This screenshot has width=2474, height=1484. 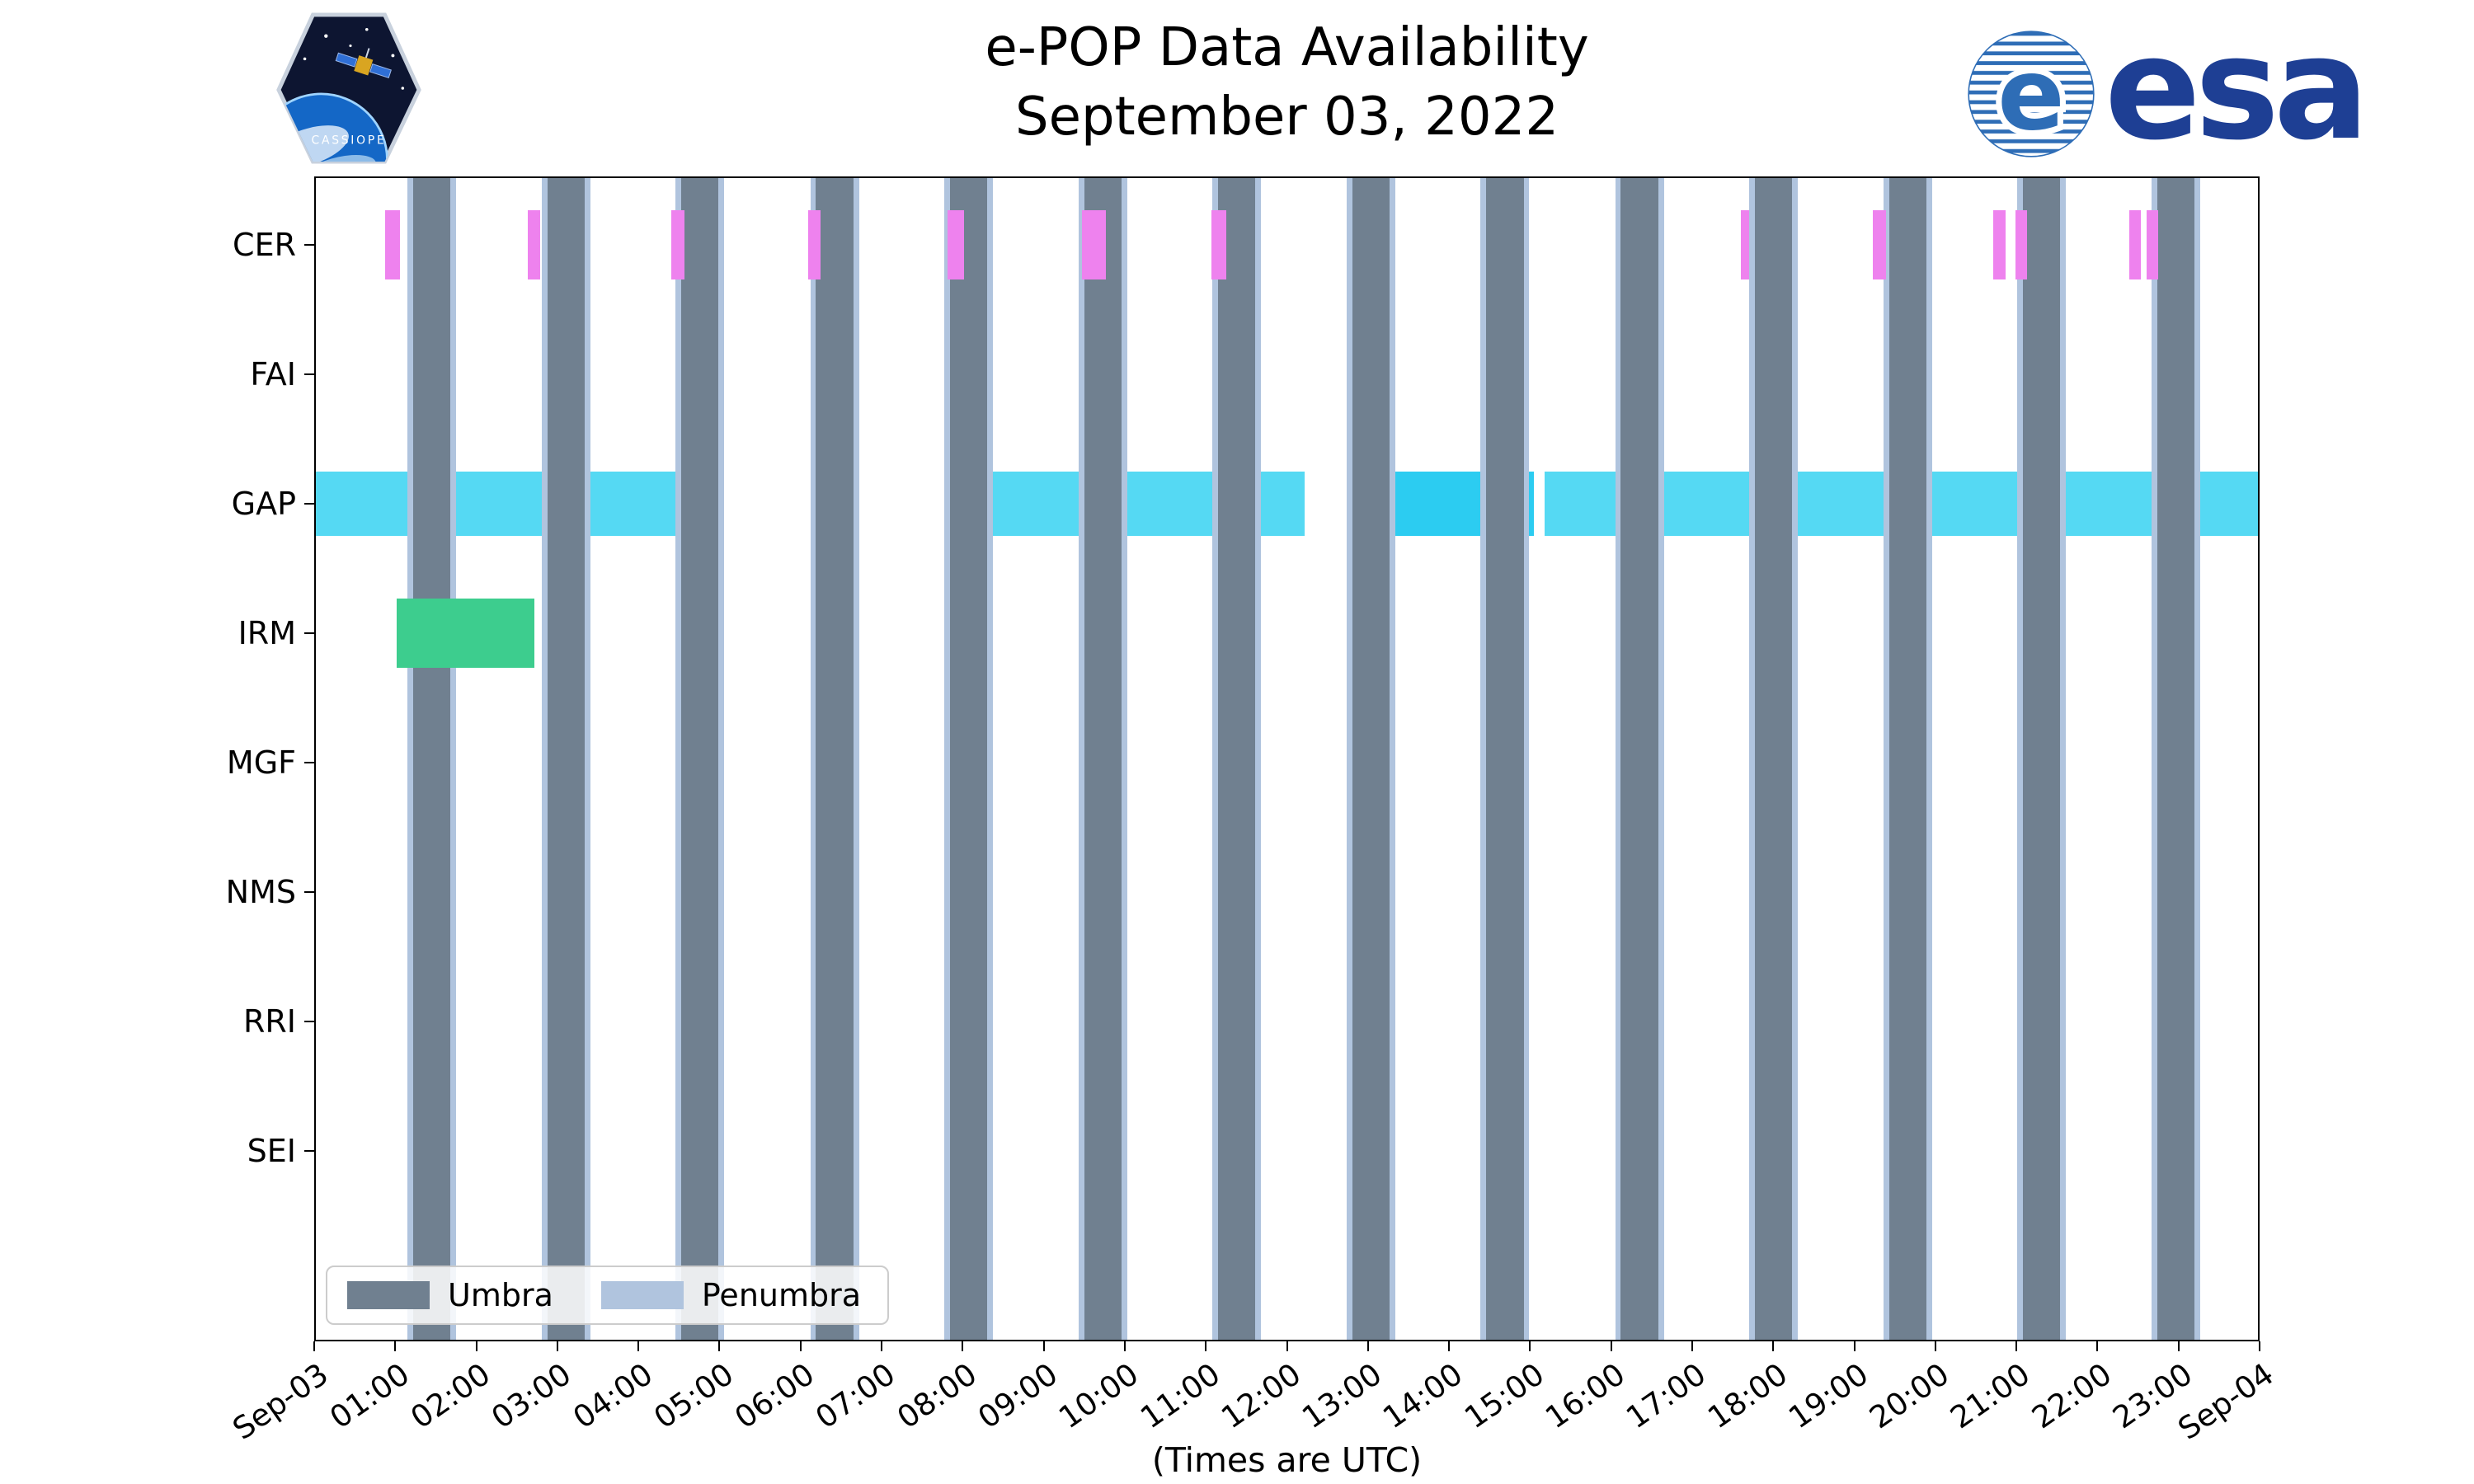 I want to click on legend-swatch-penumbra, so click(x=642, y=1295).